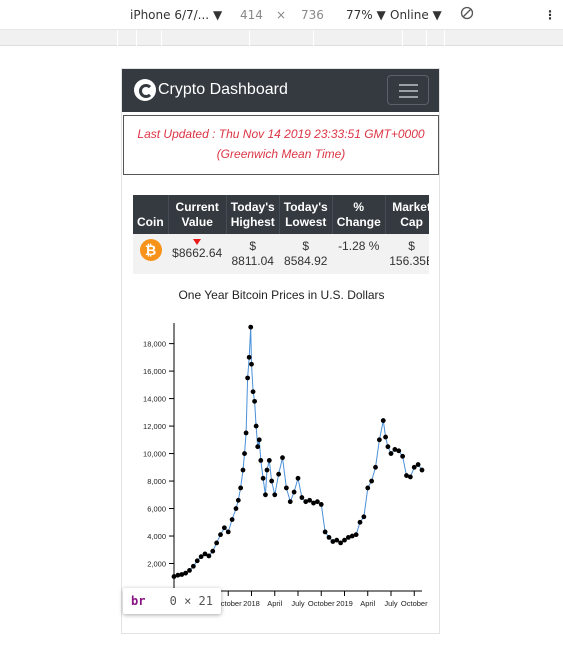 Image resolution: width=563 pixels, height=652 pixels. I want to click on todays-highest-cell: $8811.04, so click(253, 254).